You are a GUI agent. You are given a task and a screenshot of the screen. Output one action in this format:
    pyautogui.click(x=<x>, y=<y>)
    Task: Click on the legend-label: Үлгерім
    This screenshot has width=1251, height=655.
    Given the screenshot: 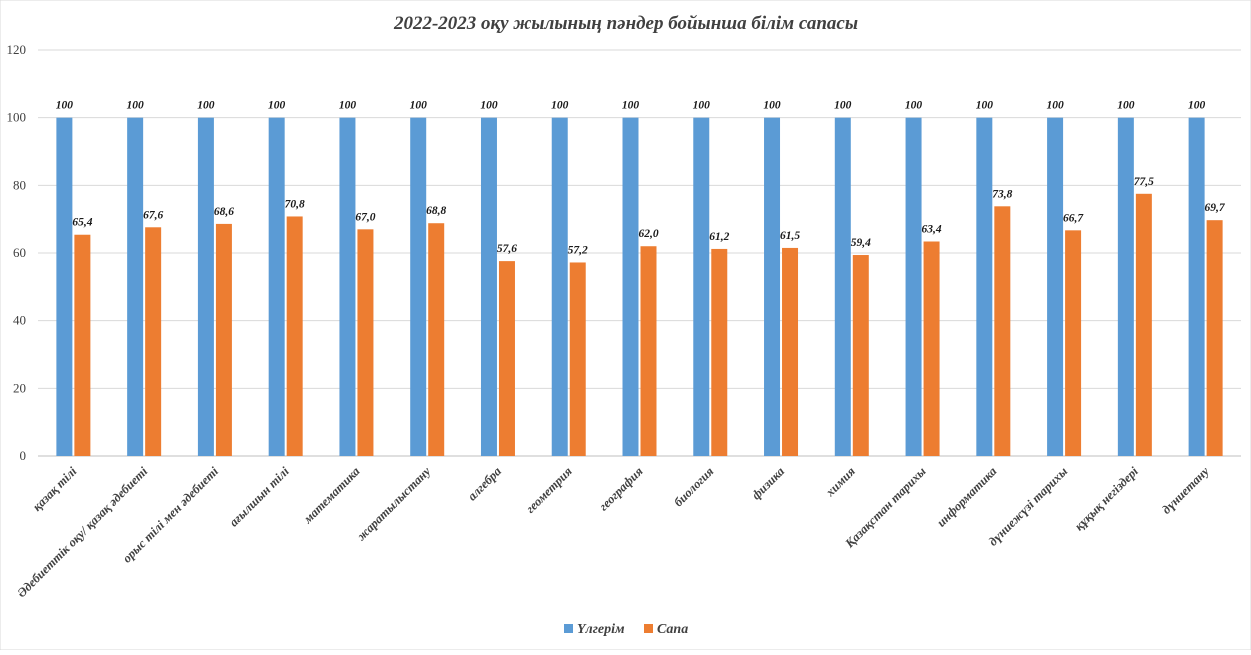 What is the action you would take?
    pyautogui.click(x=601, y=629)
    